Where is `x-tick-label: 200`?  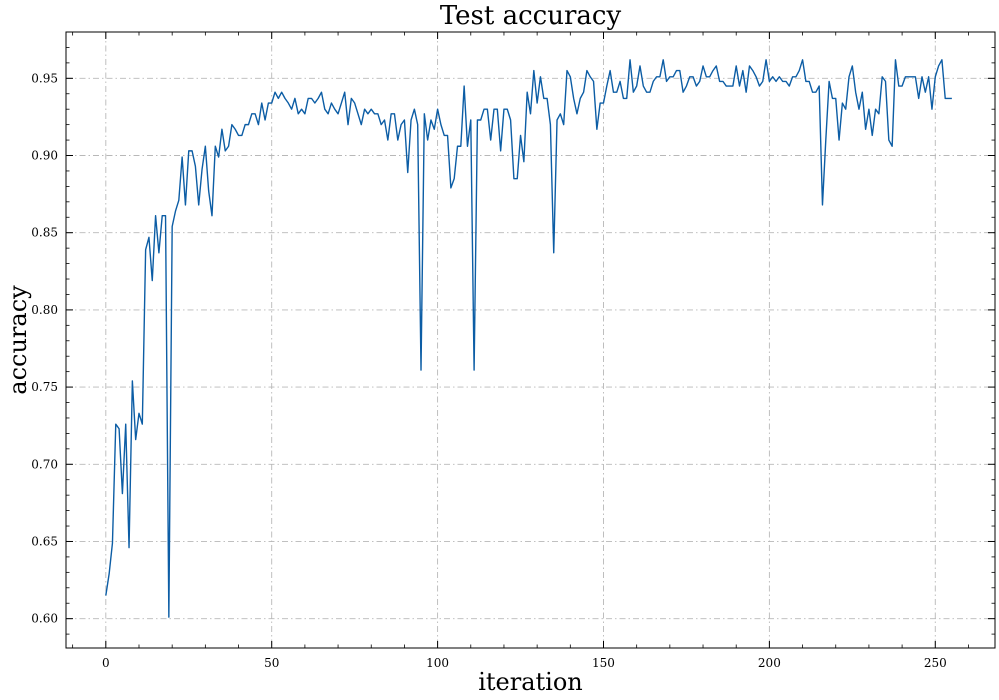 x-tick-label: 200 is located at coordinates (769, 663).